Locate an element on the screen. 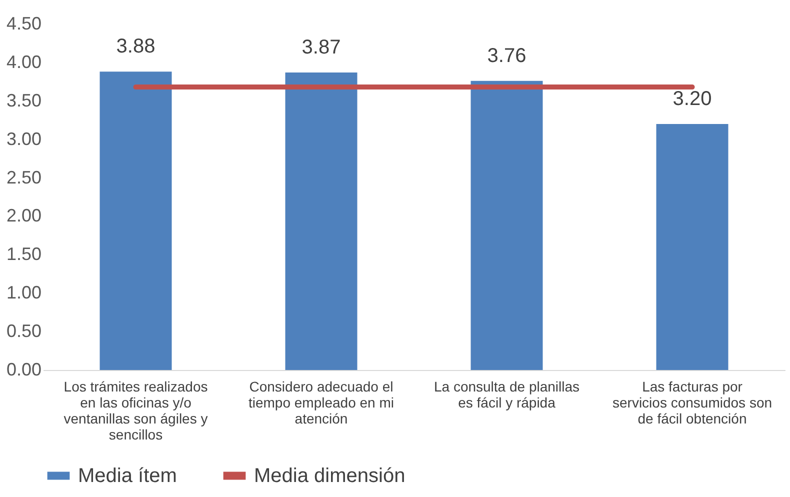  data-label: 3.88 is located at coordinates (136, 47).